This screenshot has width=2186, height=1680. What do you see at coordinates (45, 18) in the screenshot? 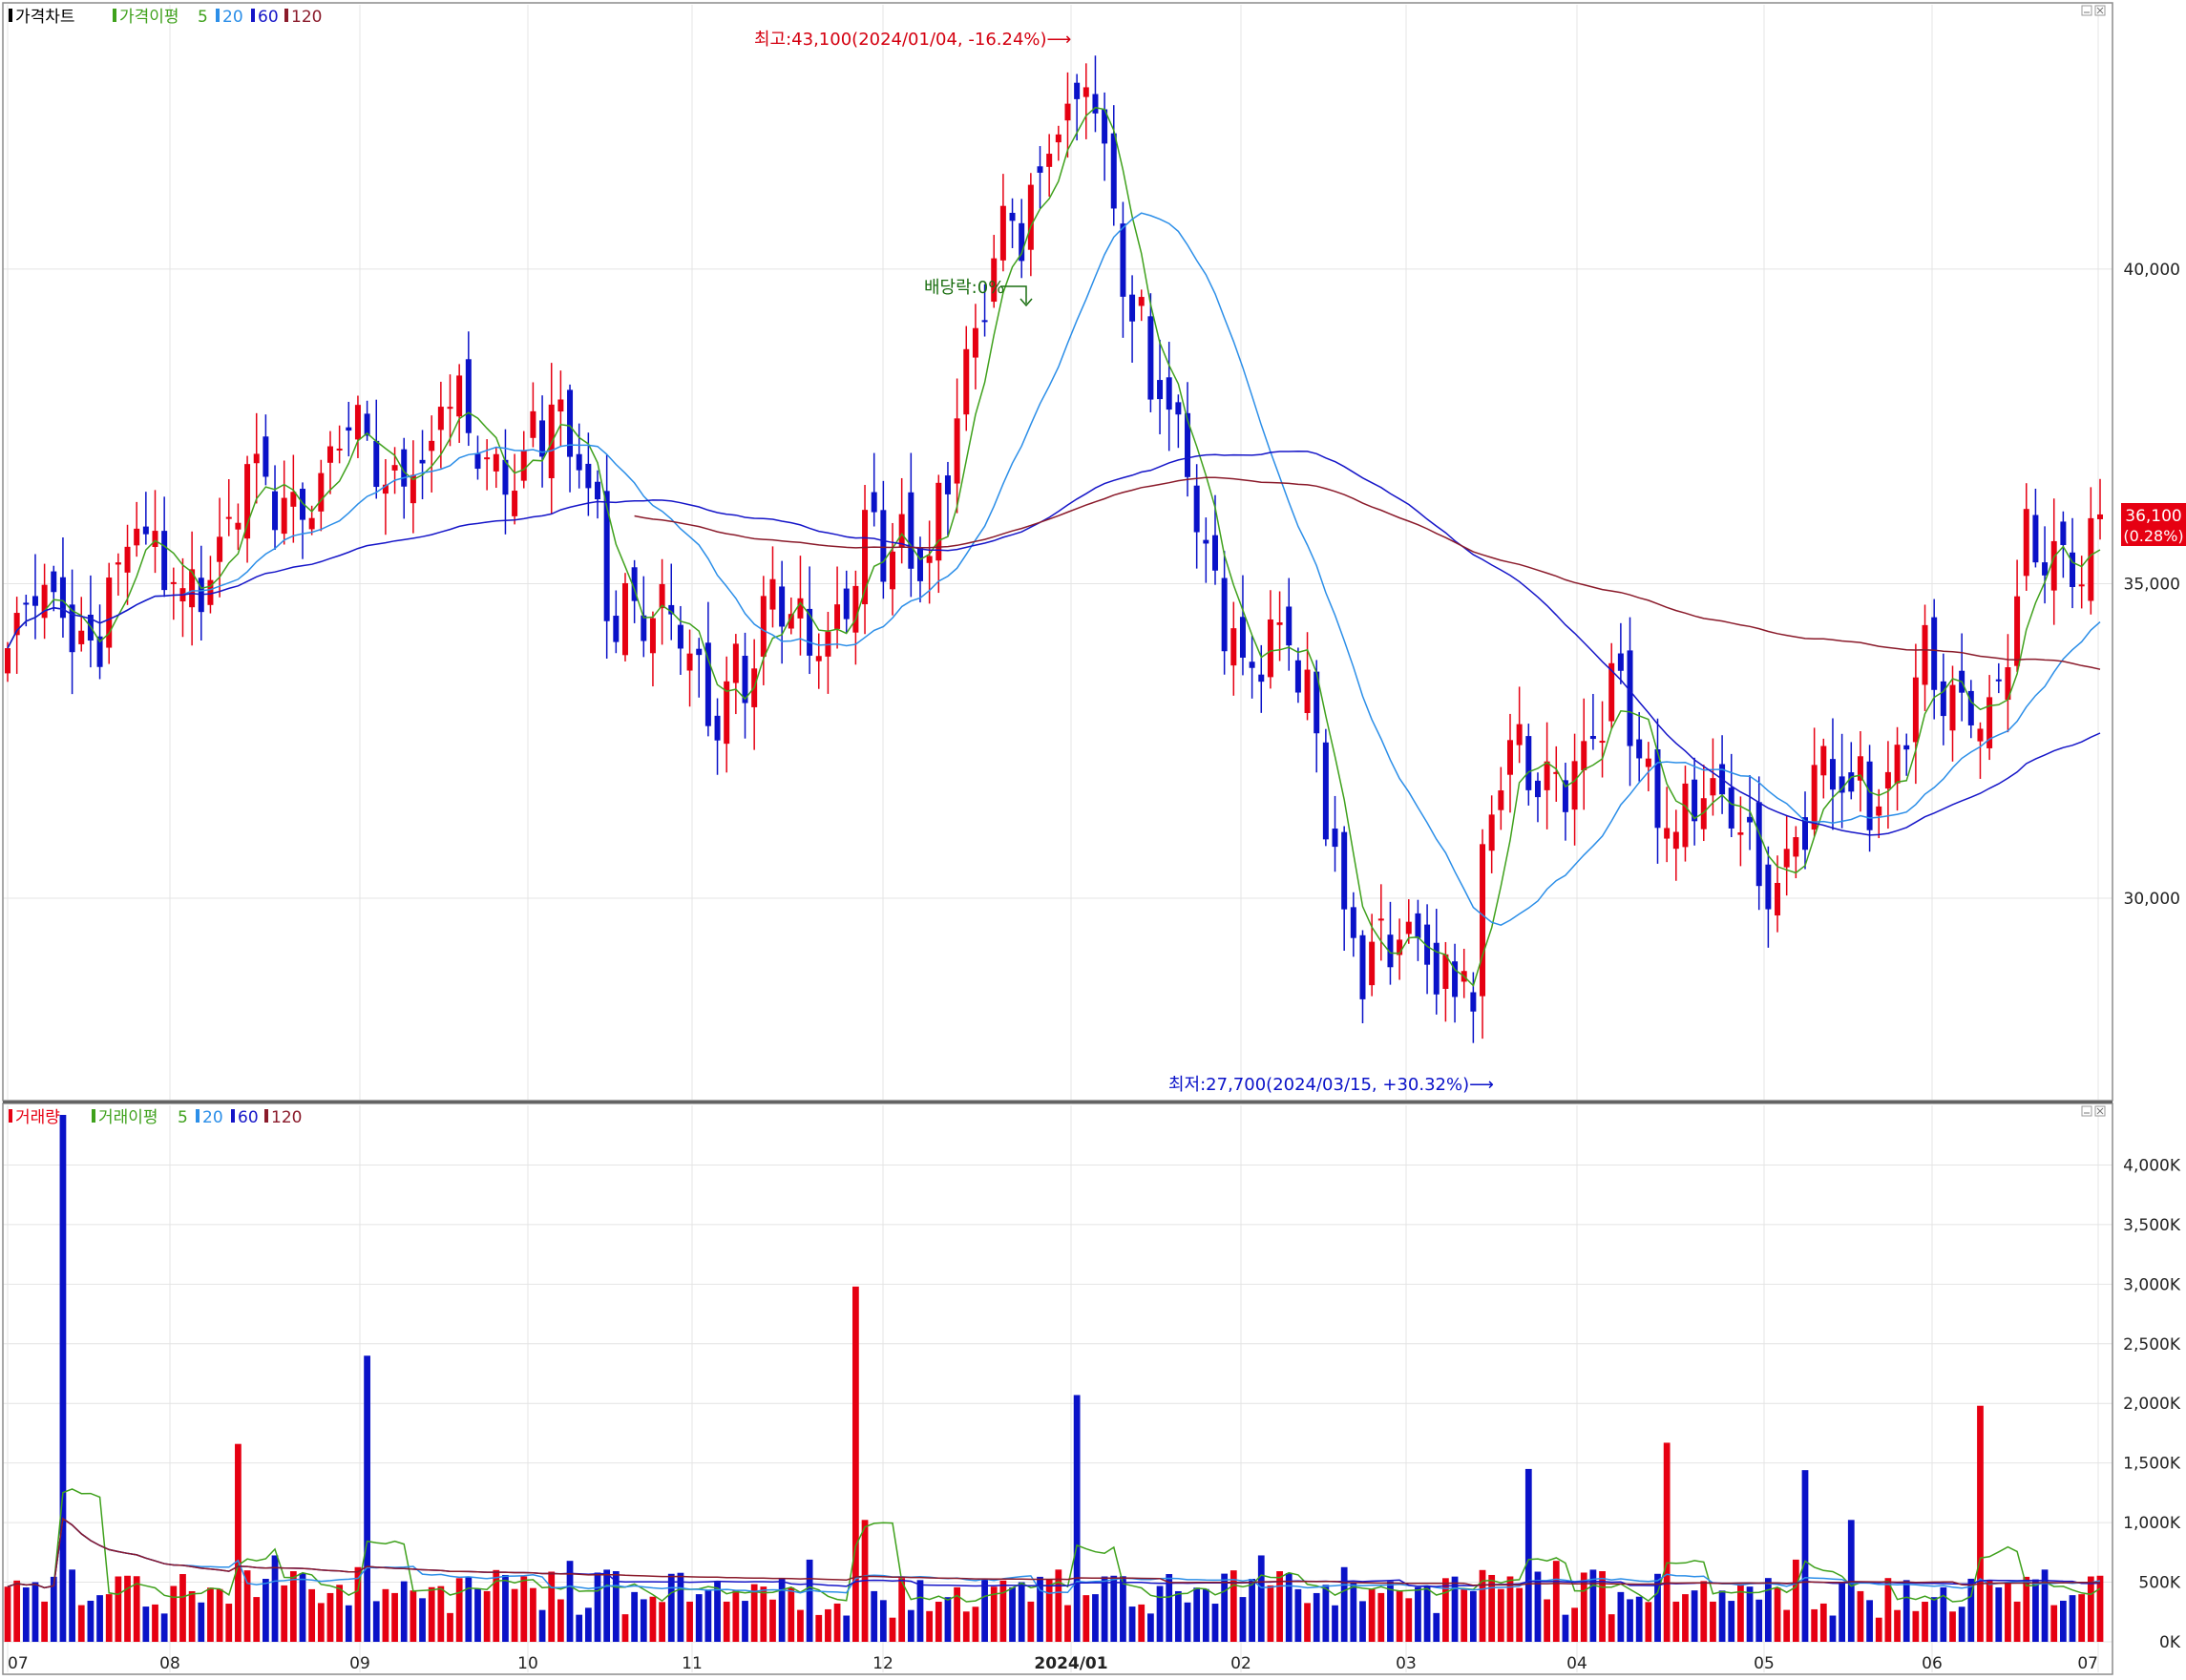
I see `price-legend-title: 가격차트` at bounding box center [45, 18].